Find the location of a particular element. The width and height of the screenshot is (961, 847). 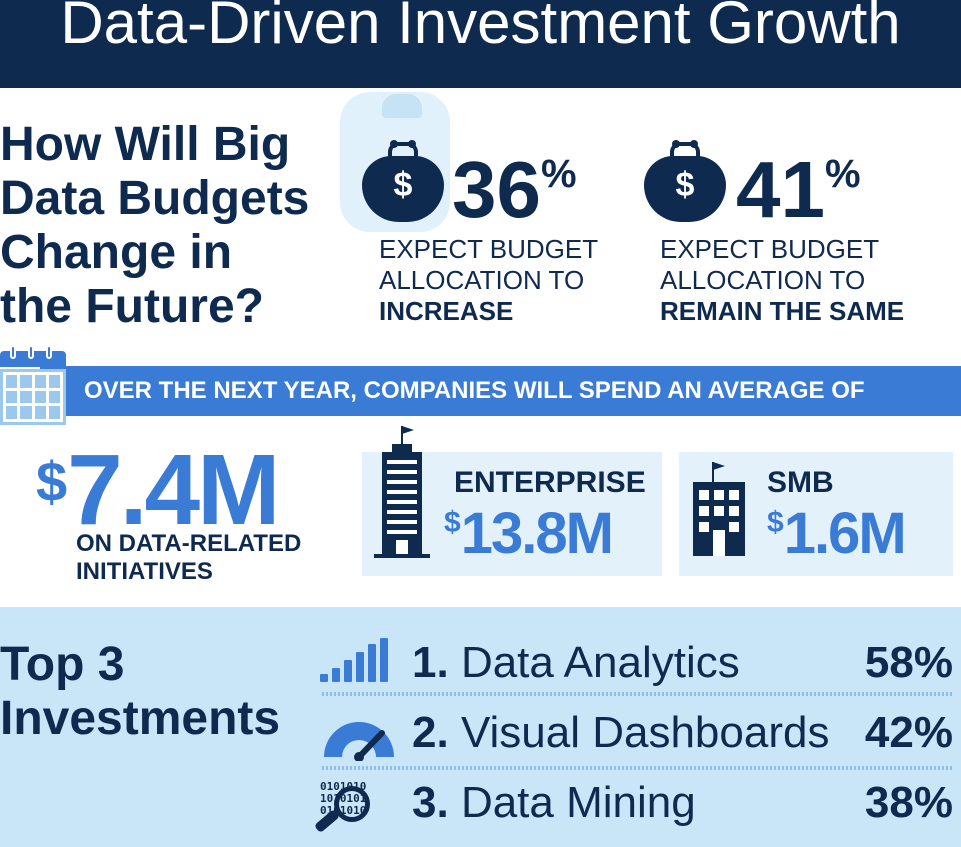

question-line: Data Budgets is located at coordinates (155, 198).